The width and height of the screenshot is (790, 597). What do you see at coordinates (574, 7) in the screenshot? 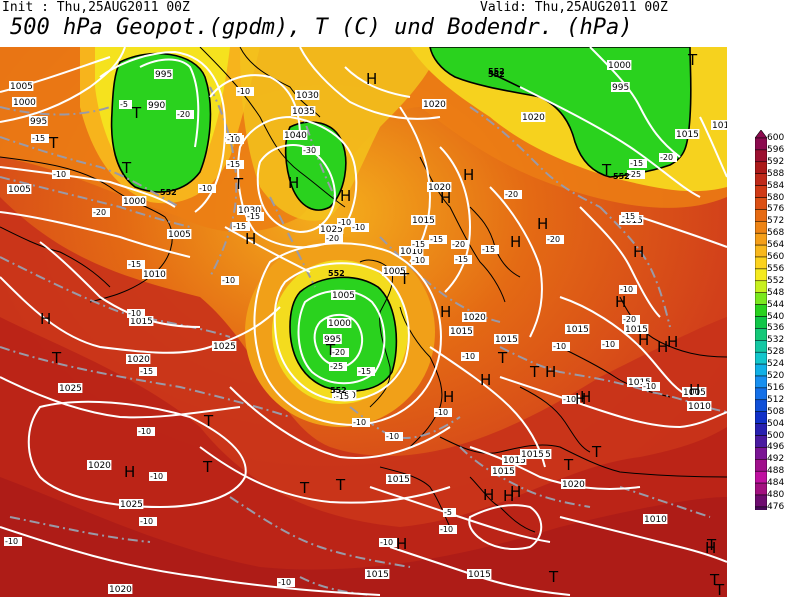
I see `valid-time: Valid: Thu,25AUG2011 00Z` at bounding box center [574, 7].